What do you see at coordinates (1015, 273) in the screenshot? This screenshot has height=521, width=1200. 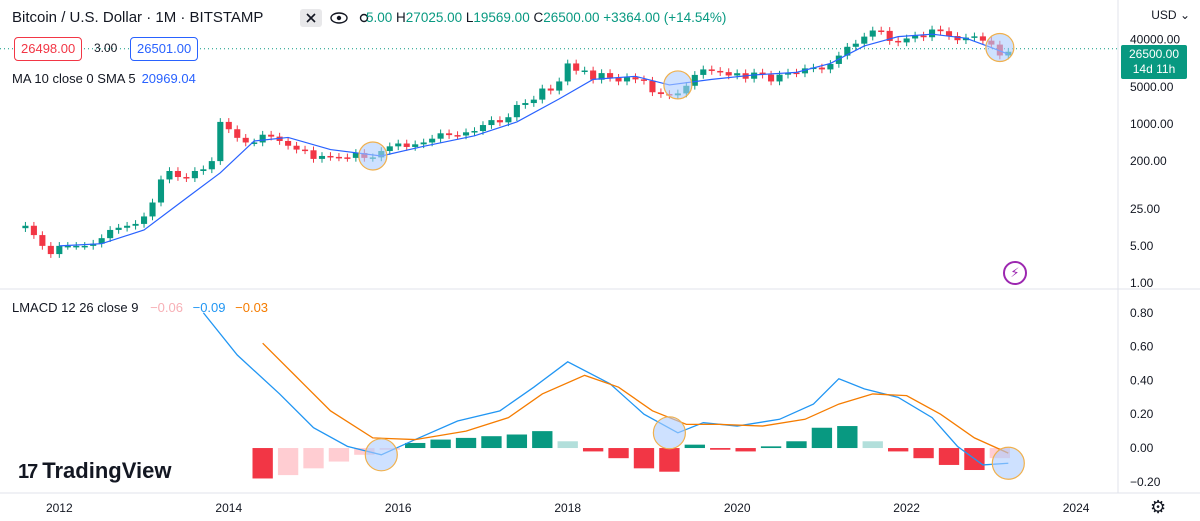 I see `bolt-icon: ⚡` at bounding box center [1015, 273].